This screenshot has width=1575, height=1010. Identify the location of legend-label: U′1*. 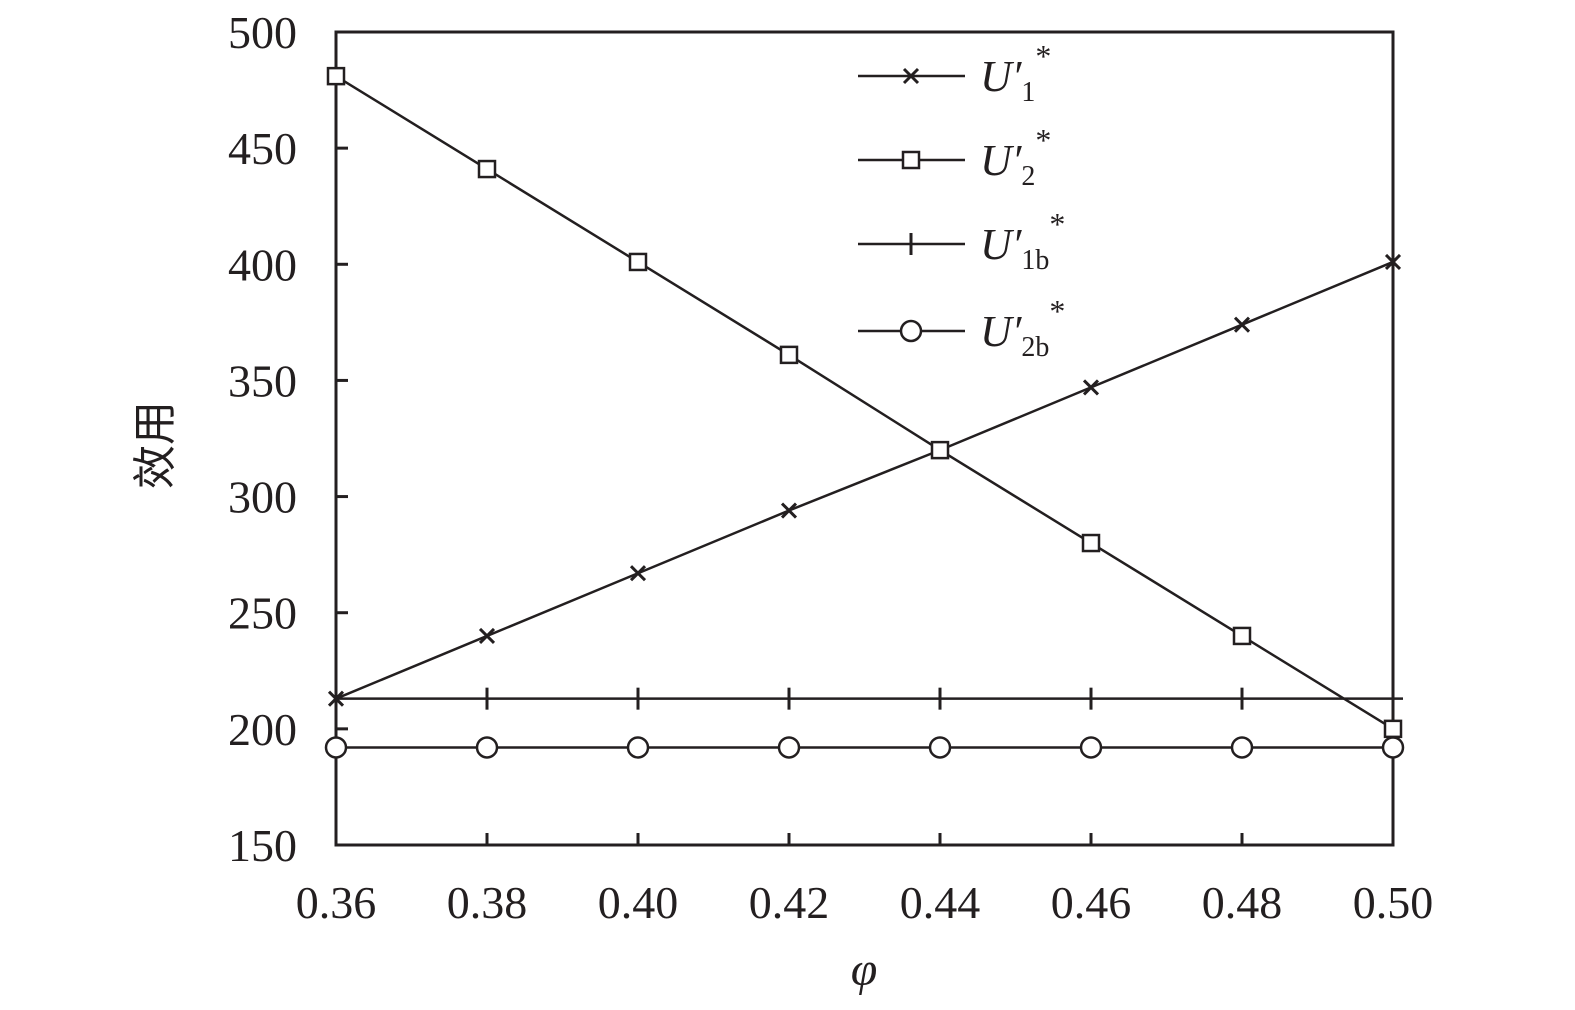
(1015, 73).